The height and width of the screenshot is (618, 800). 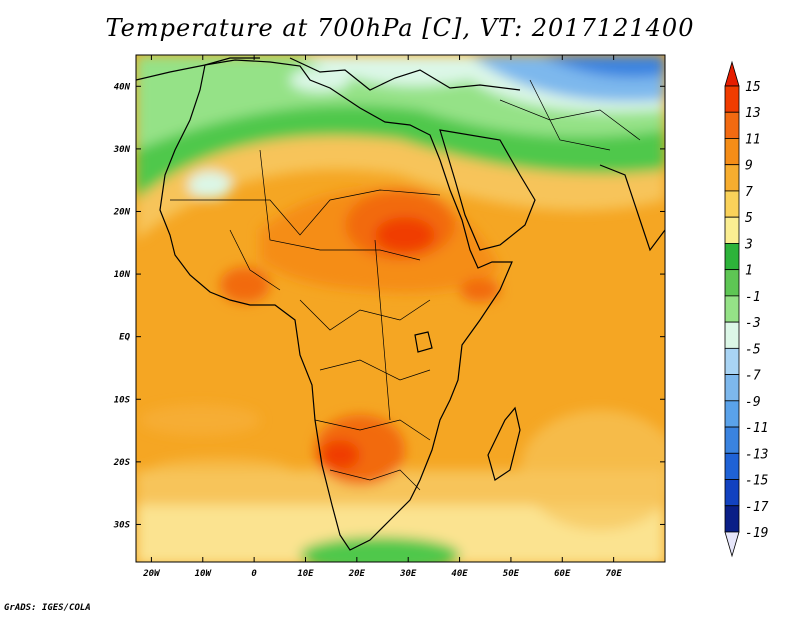 I want to click on lat-tick-label: 10S, so click(x=122, y=400).